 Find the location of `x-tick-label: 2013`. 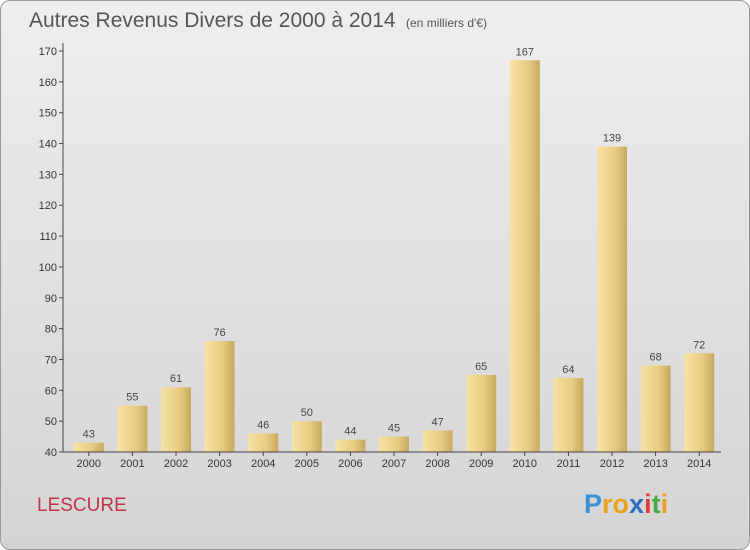

x-tick-label: 2013 is located at coordinates (655, 464).